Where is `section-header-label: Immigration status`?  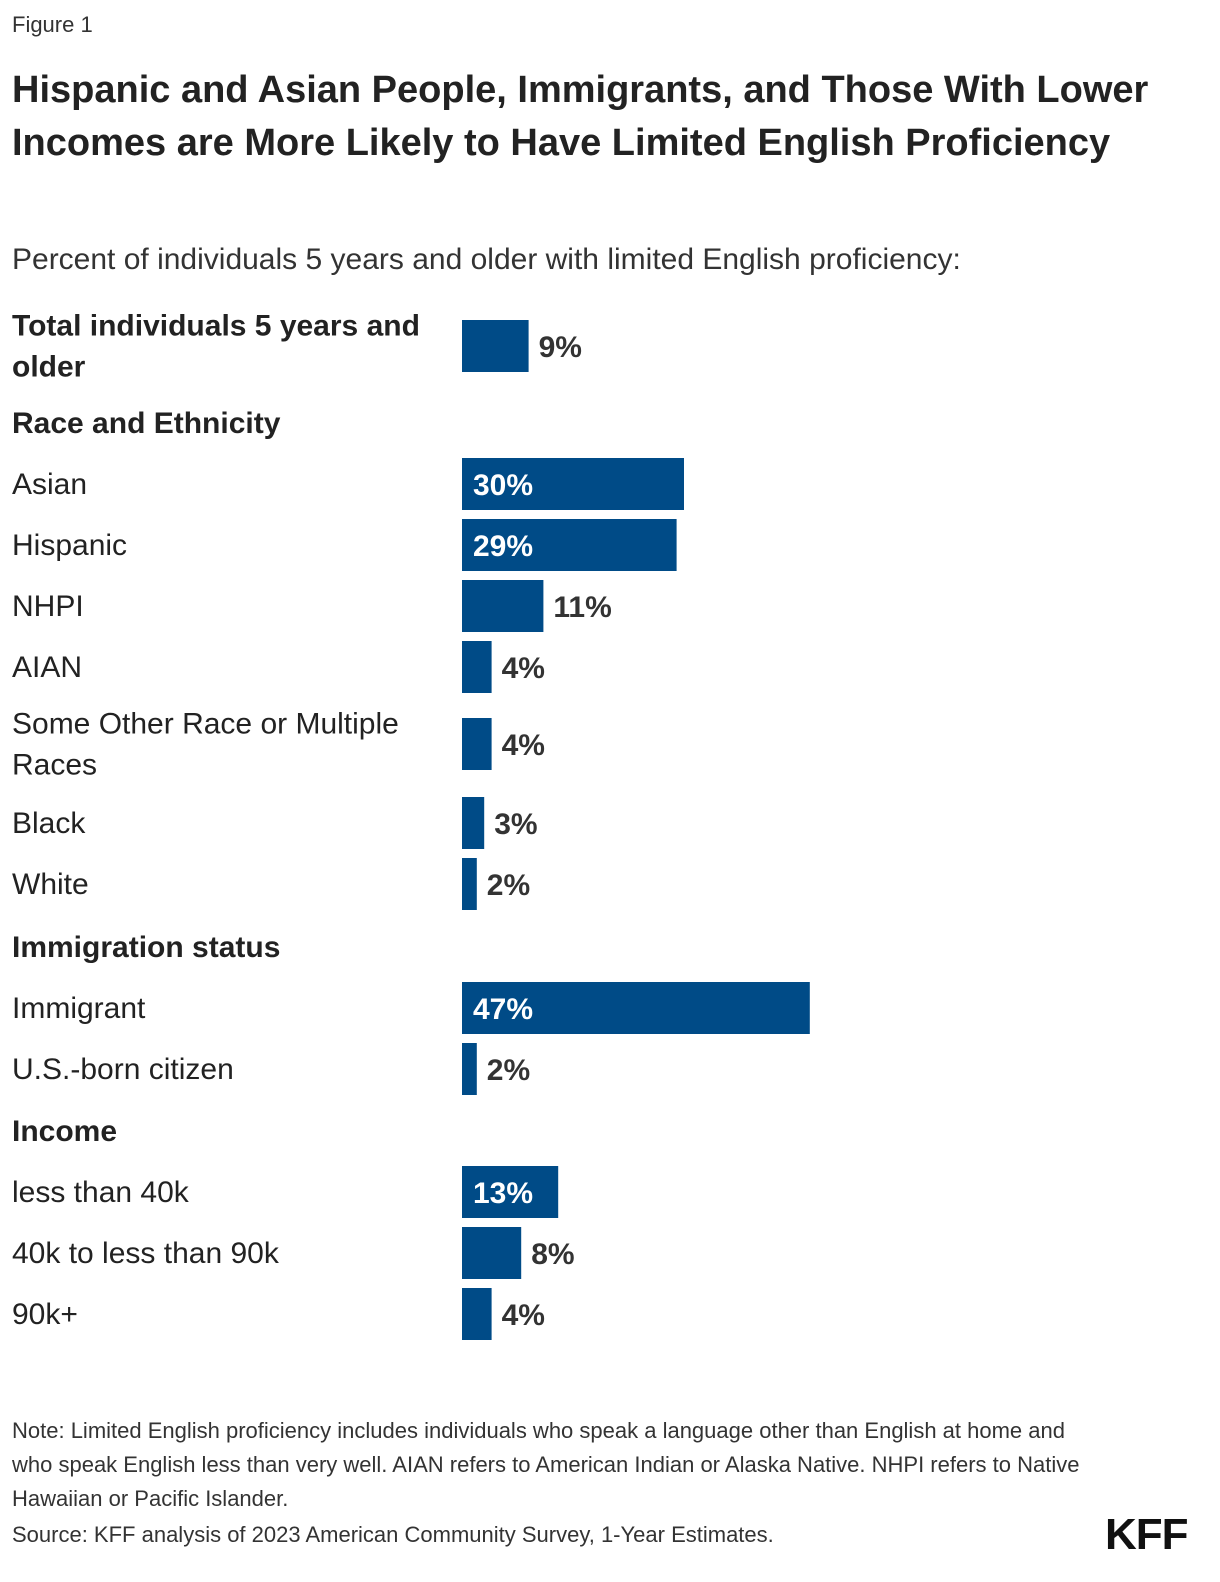
section-header-label: Immigration status is located at coordinates (146, 947).